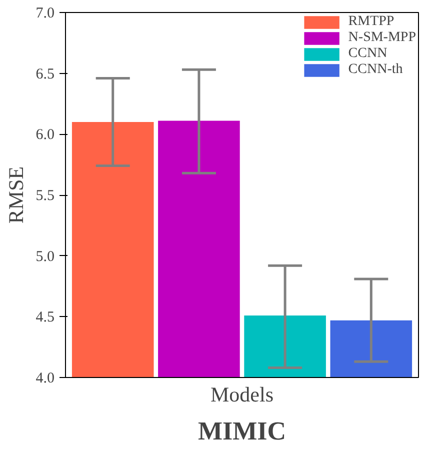 This screenshot has width=428, height=450. I want to click on y-tick-label: 6.0, so click(45, 135).